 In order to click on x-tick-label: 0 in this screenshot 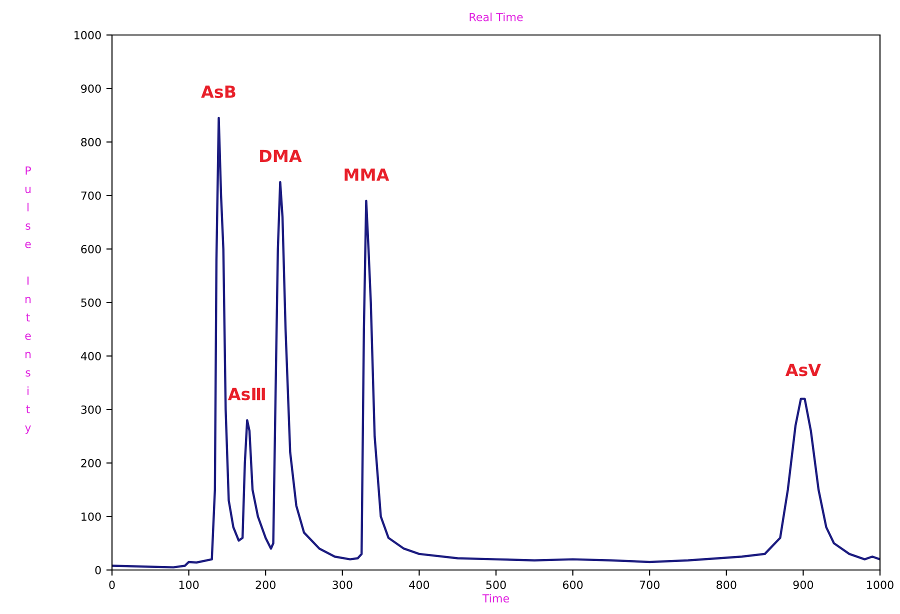, I will do `click(112, 585)`.